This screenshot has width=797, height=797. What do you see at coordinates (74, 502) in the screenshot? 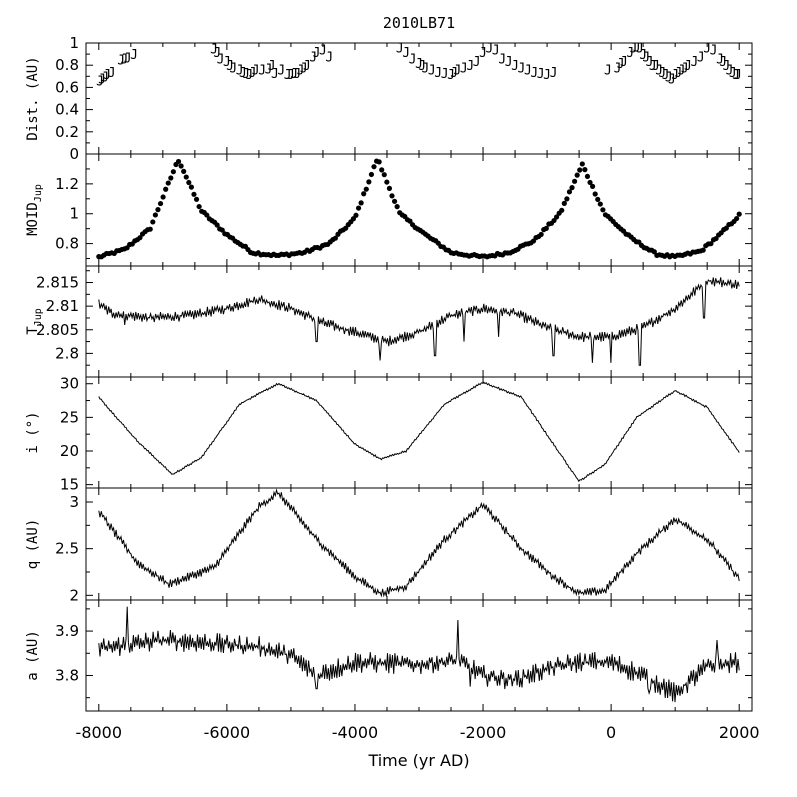
I see `panel-q-ytick-label: 3` at bounding box center [74, 502].